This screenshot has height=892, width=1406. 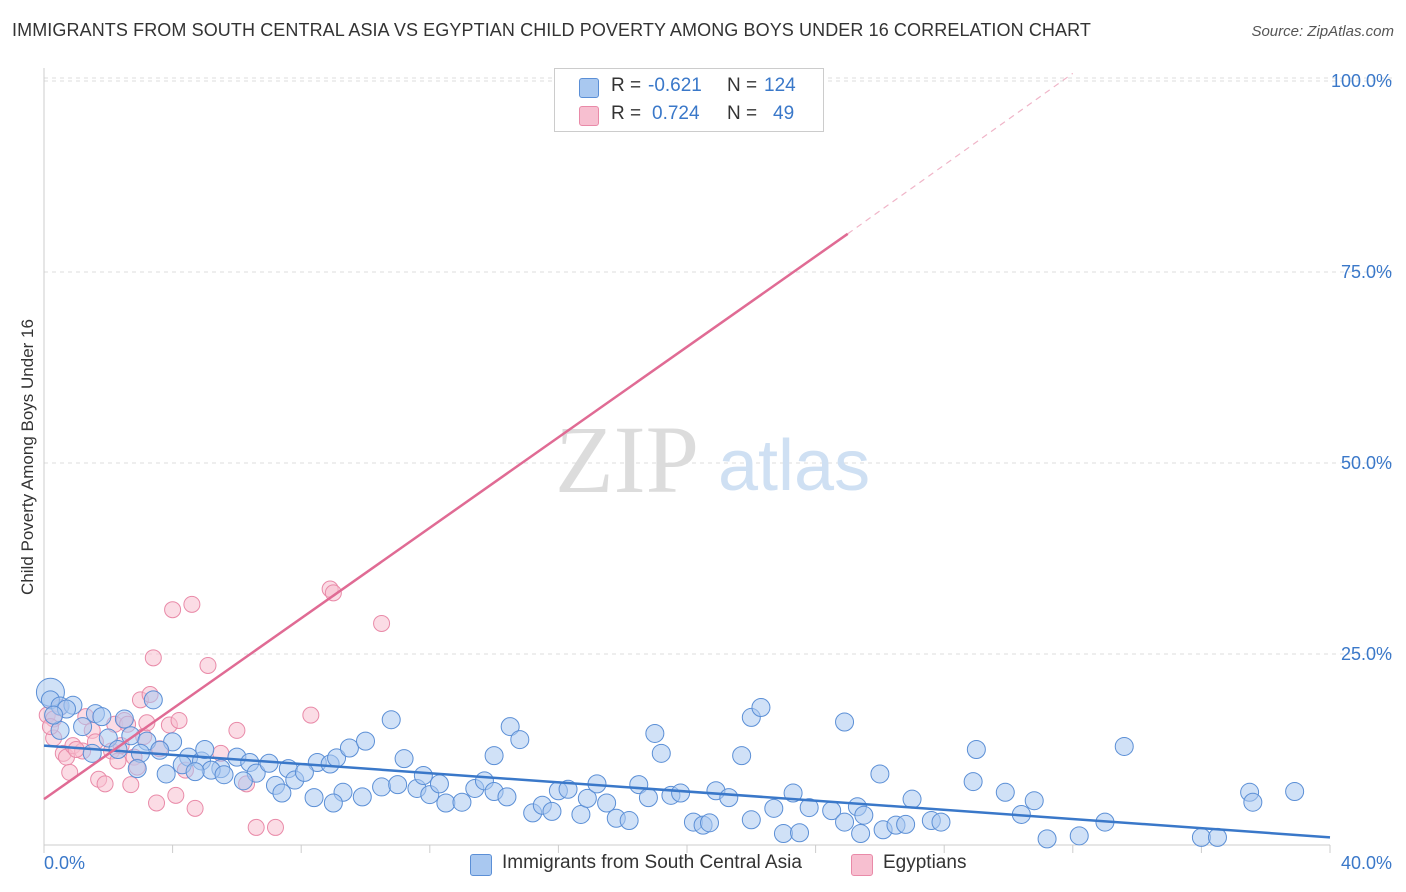 What do you see at coordinates (1366, 272) in the screenshot?
I see `y-tick-label: 75.0%` at bounding box center [1366, 272].